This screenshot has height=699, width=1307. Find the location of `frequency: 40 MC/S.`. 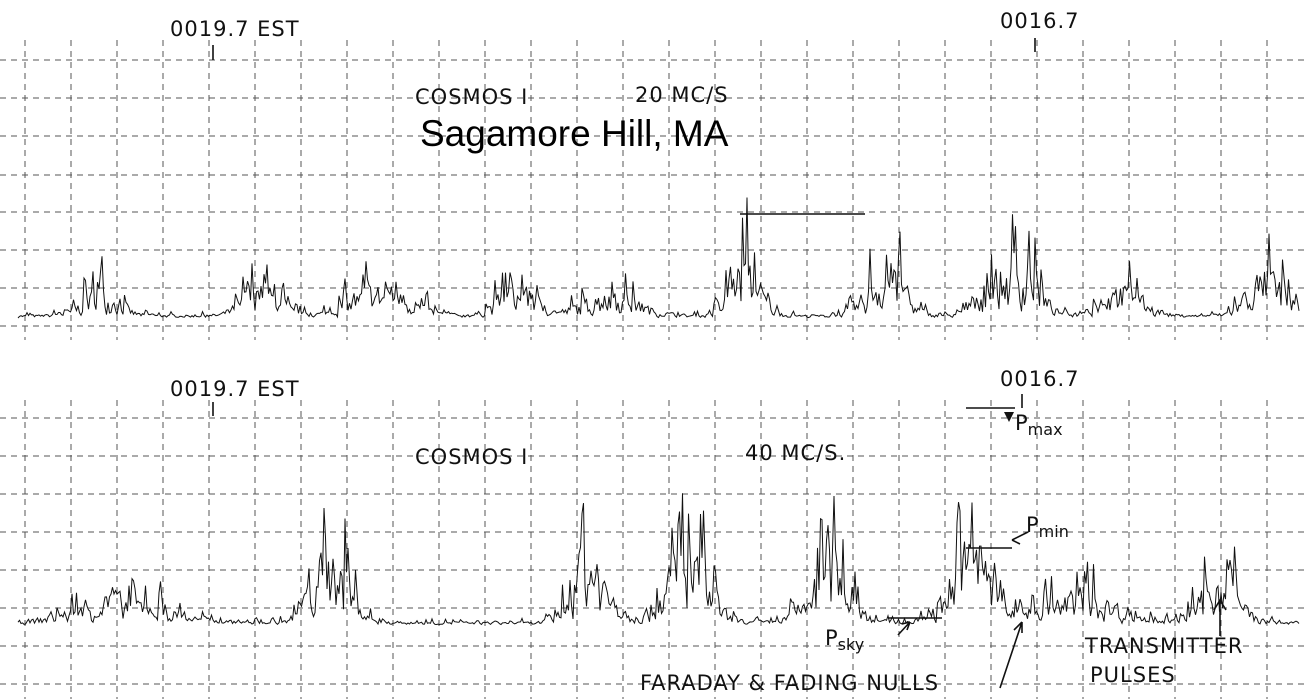

frequency: 40 MC/S. is located at coordinates (795, 453).